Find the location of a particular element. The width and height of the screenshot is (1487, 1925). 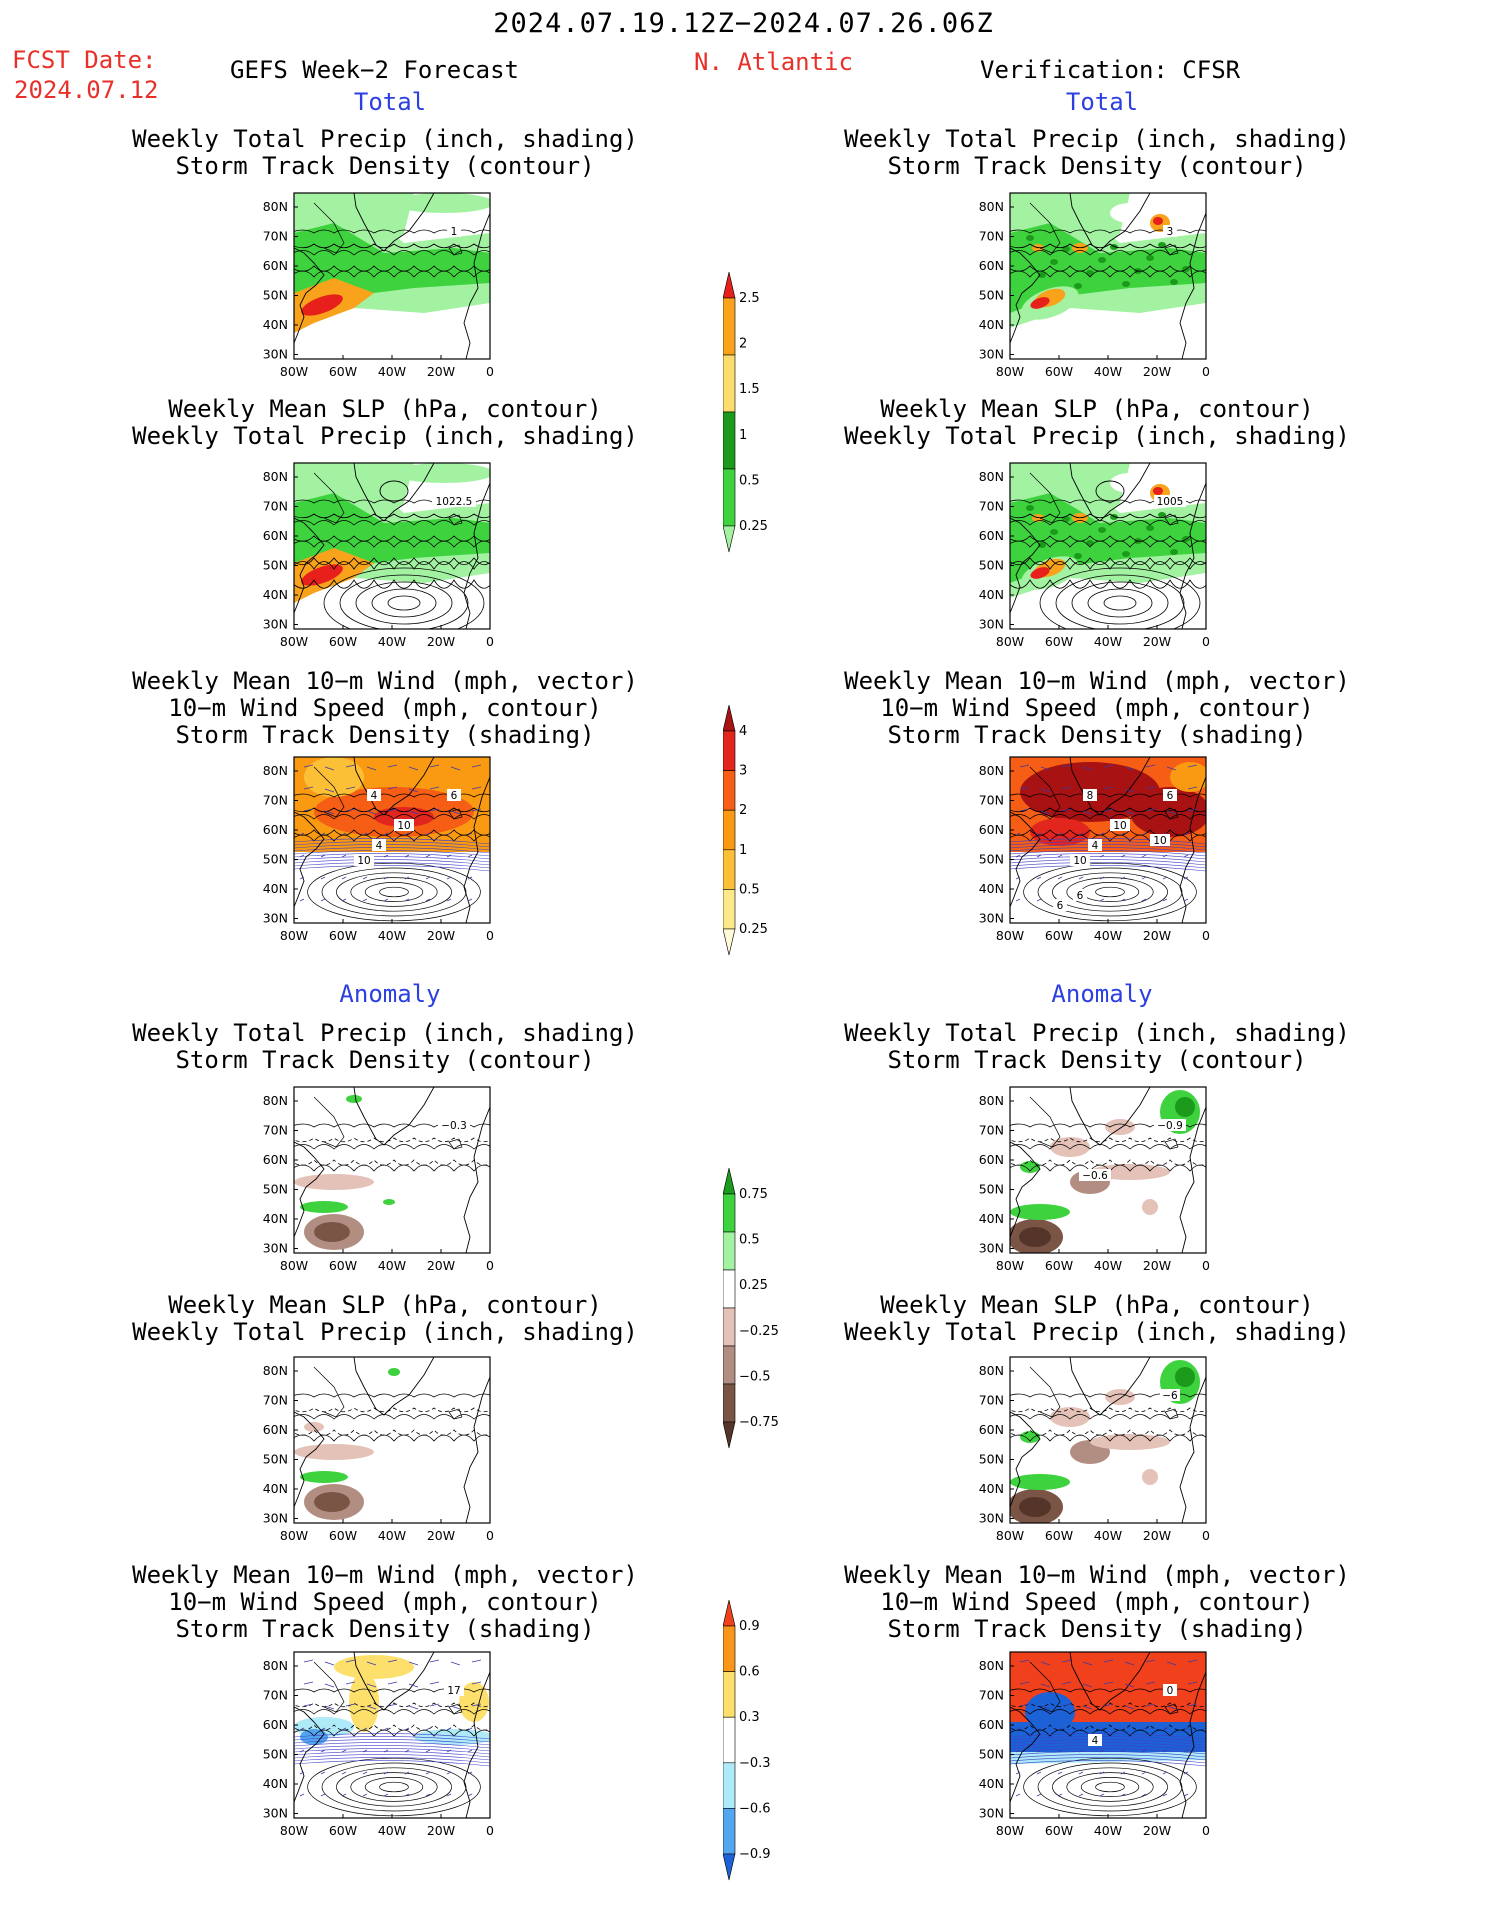

colorbar-label: −0.3 is located at coordinates (755, 1763).